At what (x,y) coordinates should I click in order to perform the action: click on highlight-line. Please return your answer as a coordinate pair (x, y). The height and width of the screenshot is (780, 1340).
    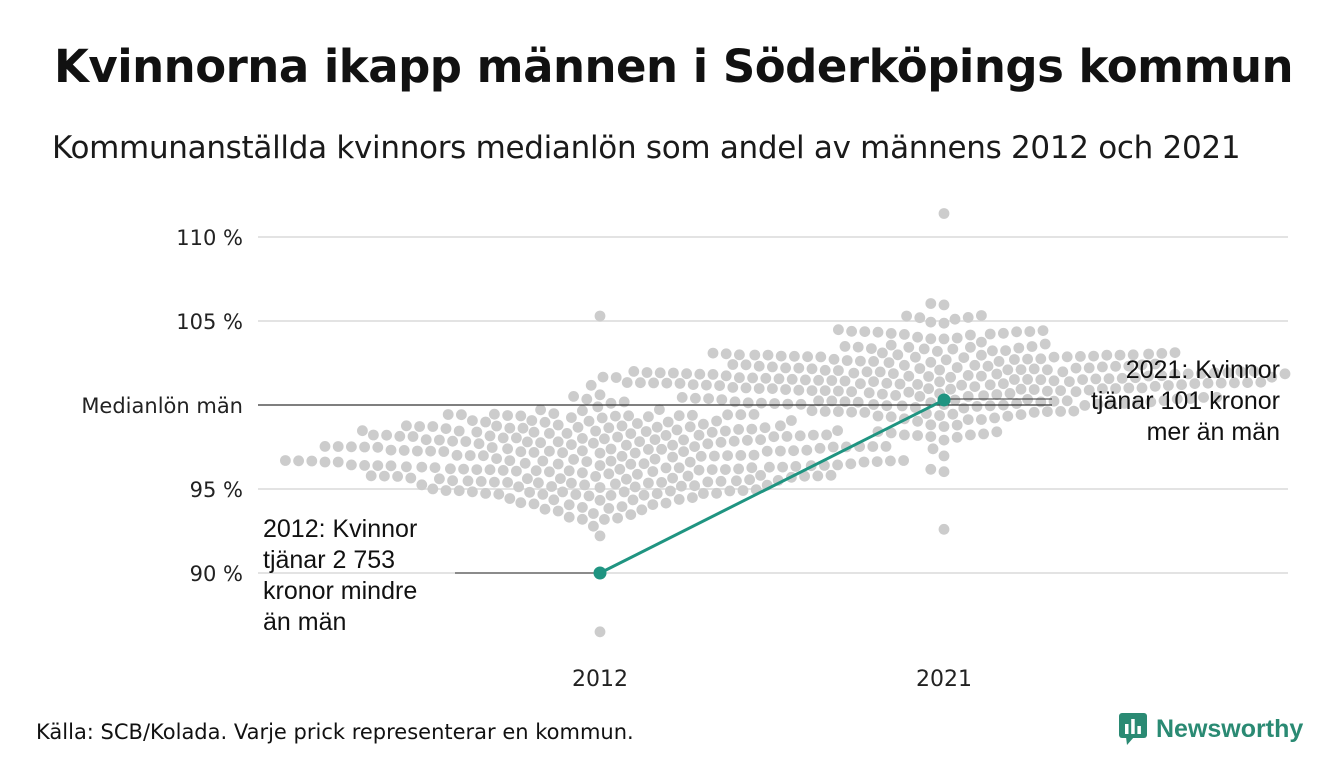
    Looking at the image, I should click on (772, 486).